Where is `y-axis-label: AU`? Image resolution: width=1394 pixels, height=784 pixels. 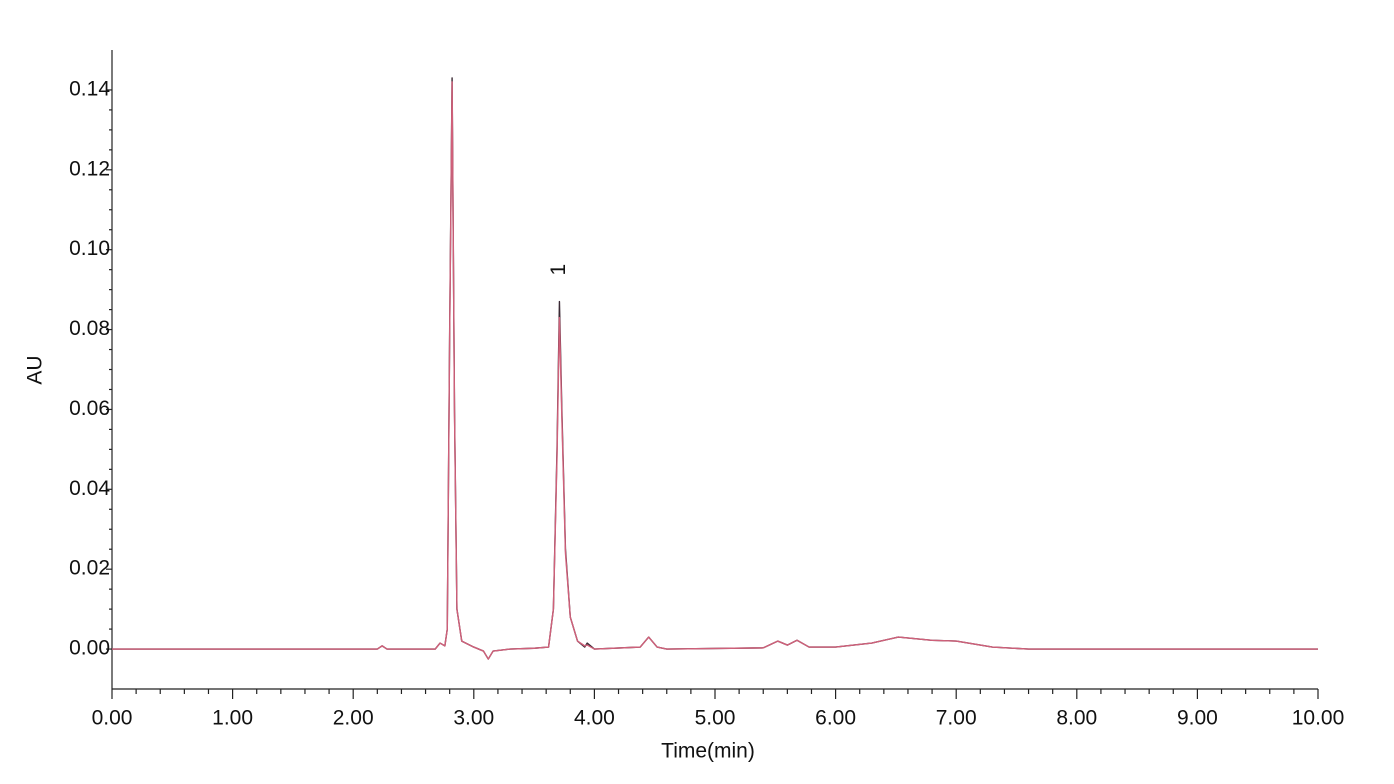
y-axis-label: AU is located at coordinates (35, 369).